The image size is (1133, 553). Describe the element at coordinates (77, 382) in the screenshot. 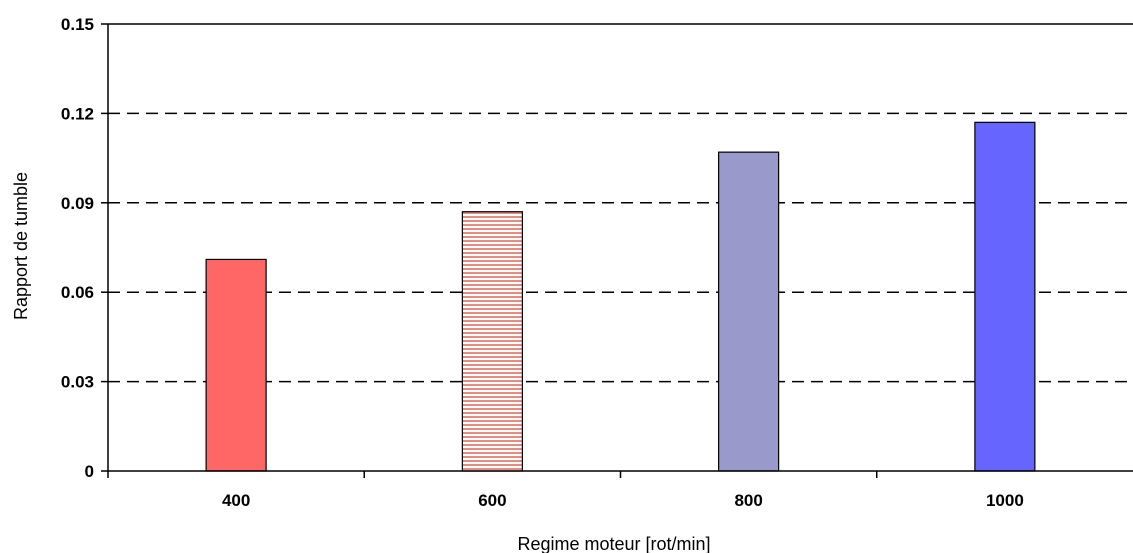

I see `y-tick-label: 0.03` at that location.